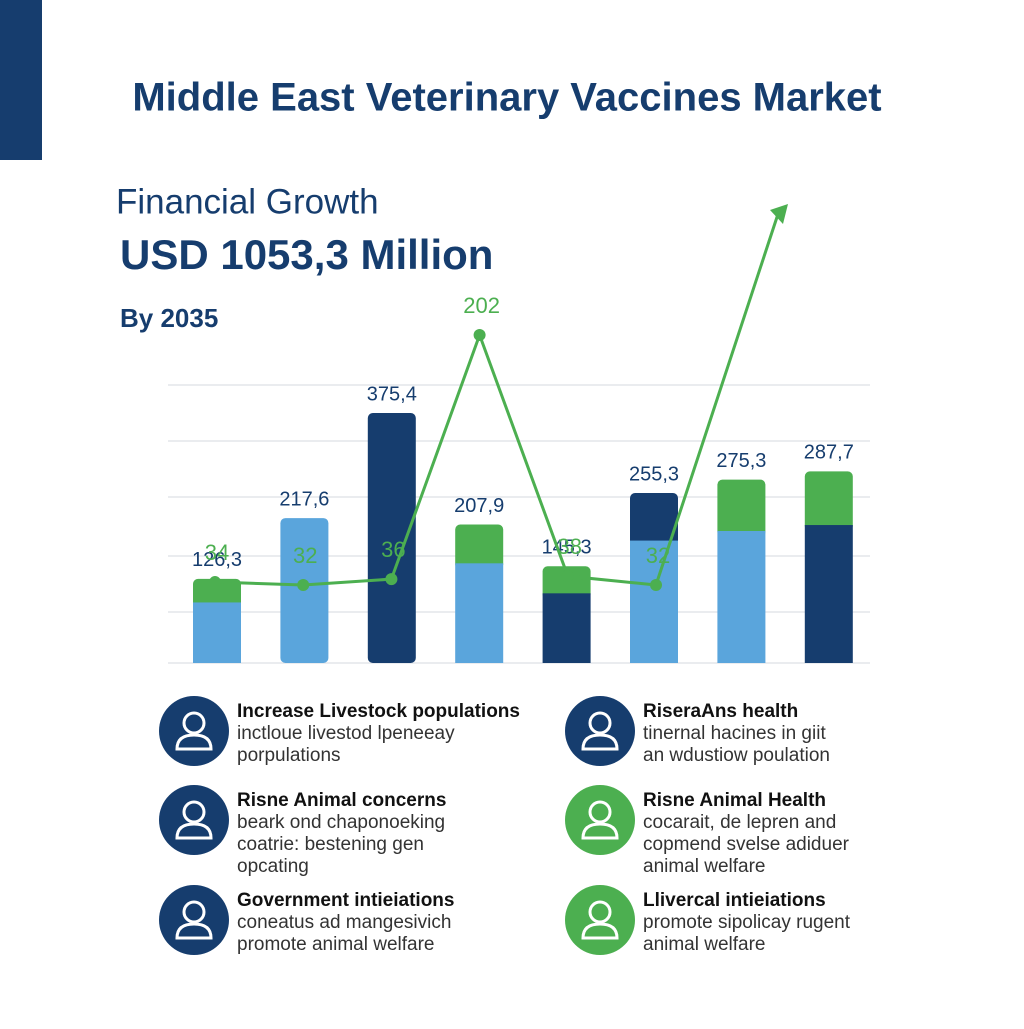 The height and width of the screenshot is (1029, 1024). Describe the element at coordinates (393, 549) in the screenshot. I see `trend-label: 36` at that location.